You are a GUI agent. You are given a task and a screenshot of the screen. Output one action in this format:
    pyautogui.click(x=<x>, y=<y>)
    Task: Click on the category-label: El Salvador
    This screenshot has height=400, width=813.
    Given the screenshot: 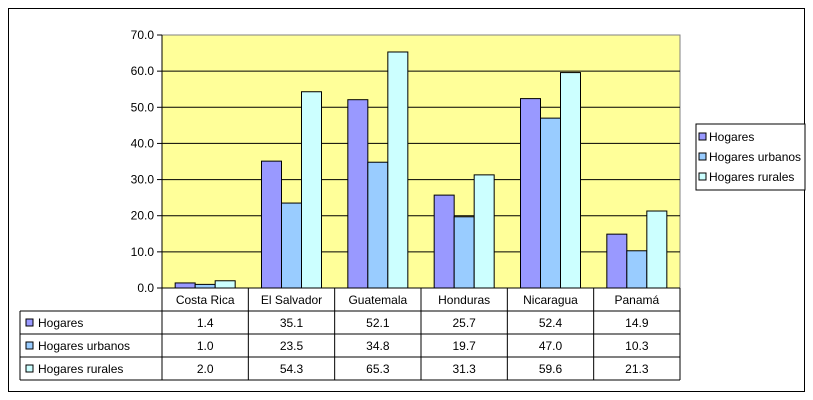 What is the action you would take?
    pyautogui.click(x=291, y=300)
    